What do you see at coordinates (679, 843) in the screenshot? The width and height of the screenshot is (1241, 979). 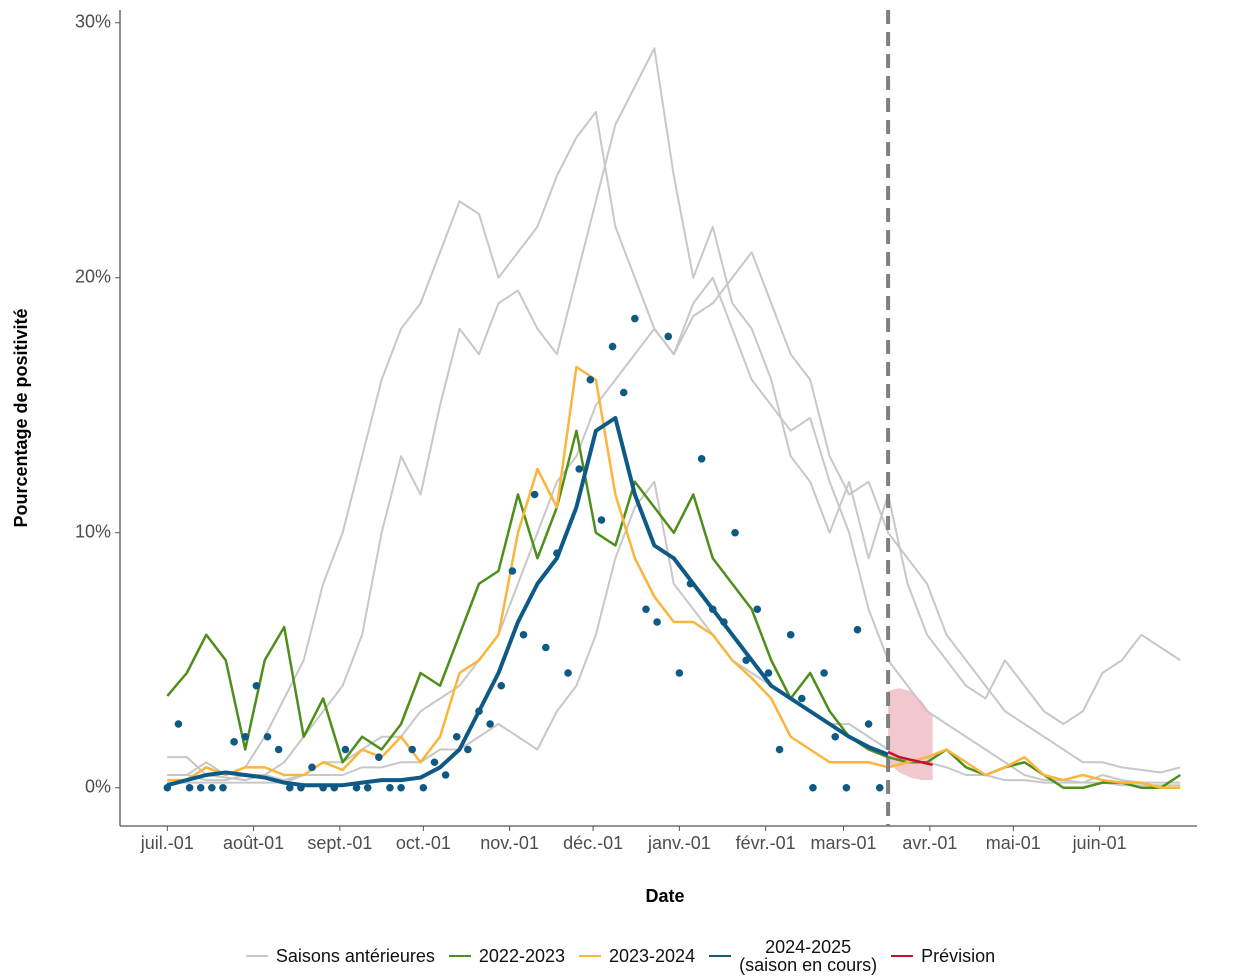 I see `x-tick-label: janv.-01` at bounding box center [679, 843].